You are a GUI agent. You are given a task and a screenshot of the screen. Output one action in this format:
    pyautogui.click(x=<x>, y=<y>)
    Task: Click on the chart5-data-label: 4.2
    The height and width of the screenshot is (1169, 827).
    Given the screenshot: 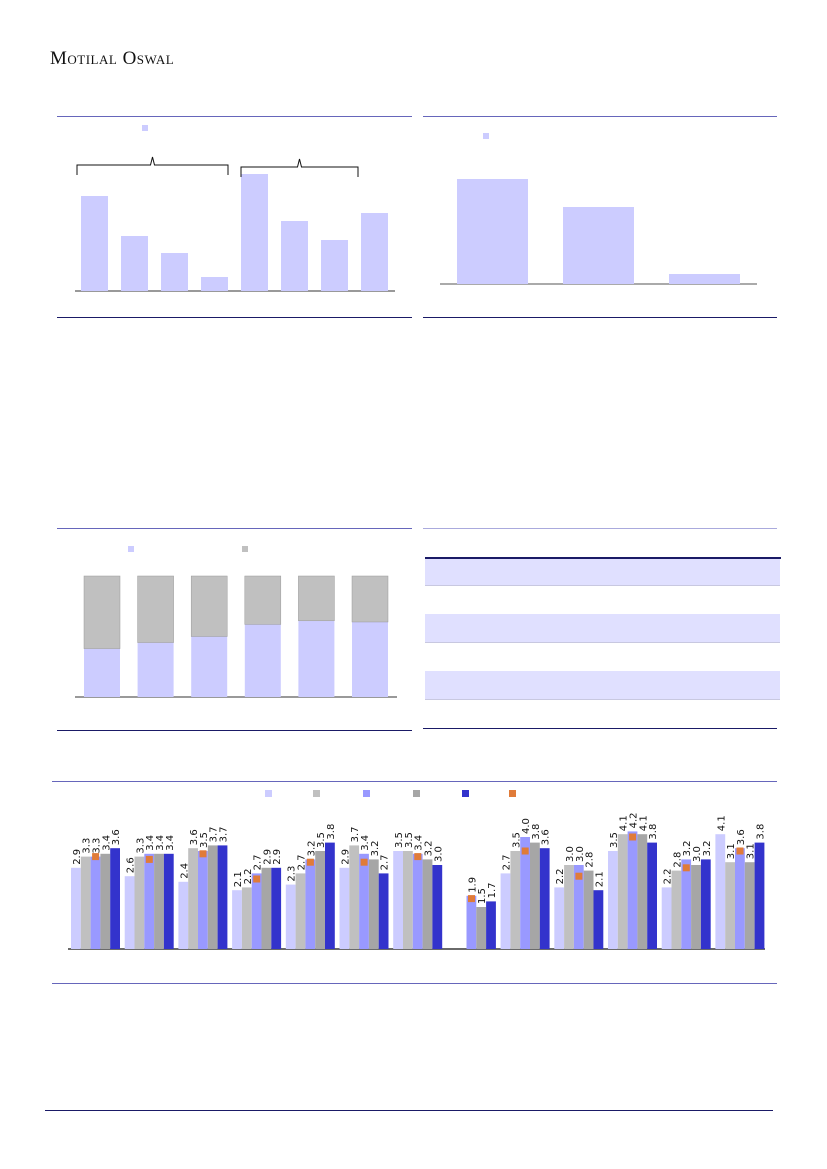 What is the action you would take?
    pyautogui.click(x=634, y=820)
    